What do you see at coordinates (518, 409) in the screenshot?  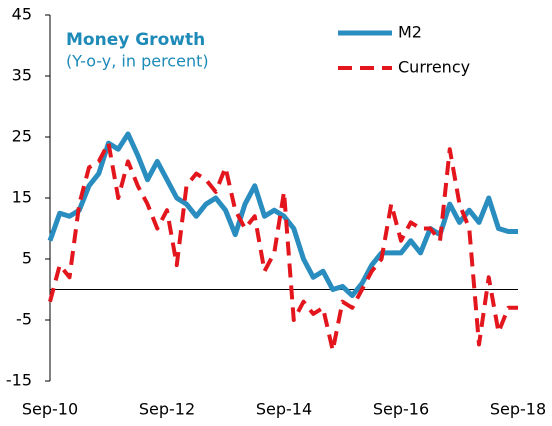 I see `x-tick-label: Sep-18` at bounding box center [518, 409].